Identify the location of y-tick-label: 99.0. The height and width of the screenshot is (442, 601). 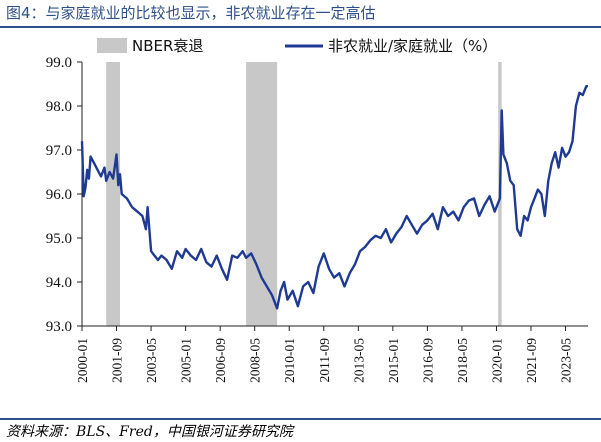
(59, 63).